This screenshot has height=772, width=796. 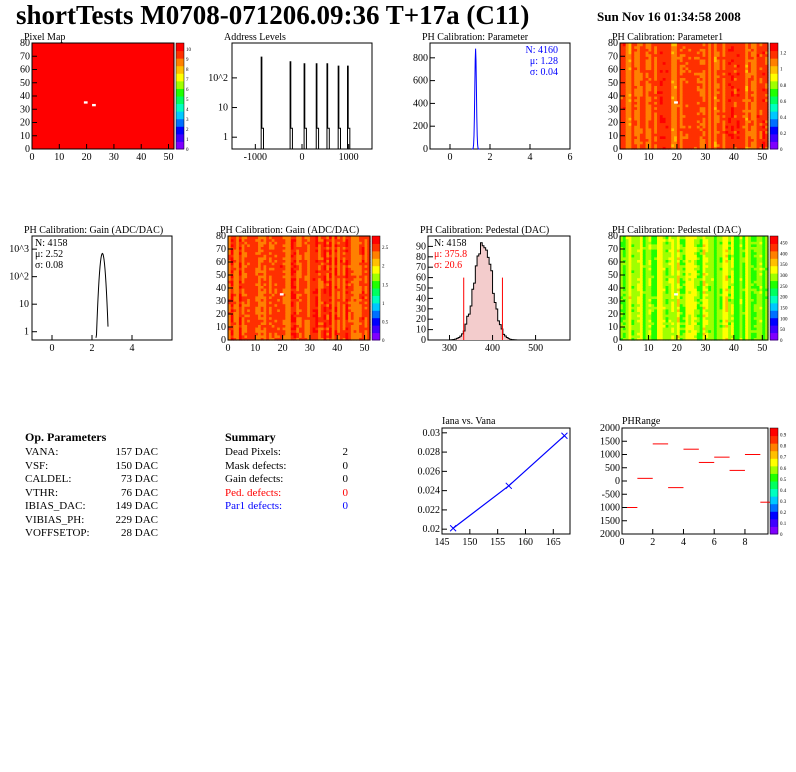 What do you see at coordinates (310, 348) in the screenshot?
I see `x-tick-label: 30` at bounding box center [310, 348].